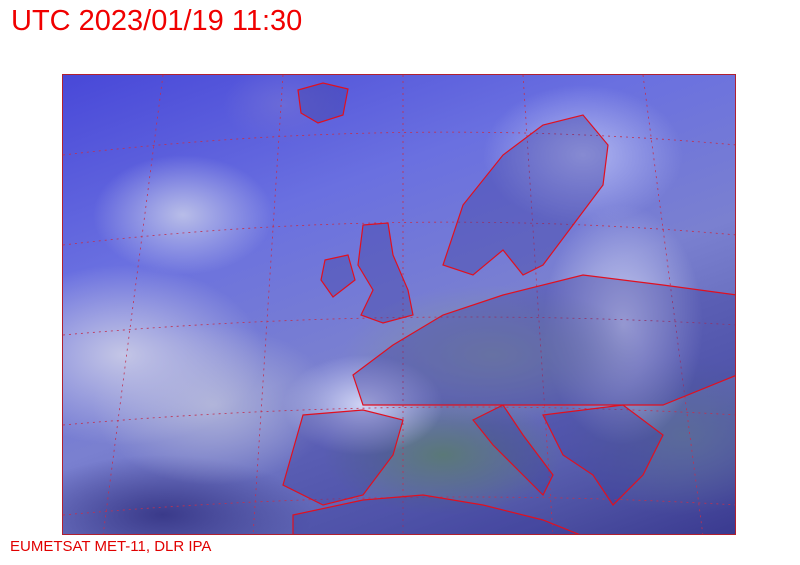 Image resolution: width=800 pixels, height=565 pixels. I want to click on ireland, so click(338, 276).